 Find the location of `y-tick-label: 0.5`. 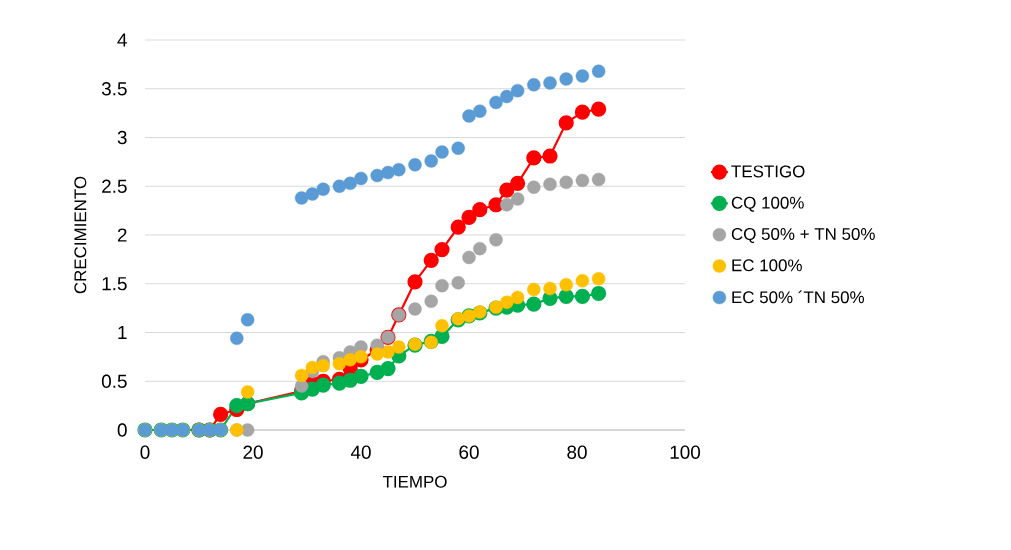

y-tick-label: 0.5 is located at coordinates (114, 381).